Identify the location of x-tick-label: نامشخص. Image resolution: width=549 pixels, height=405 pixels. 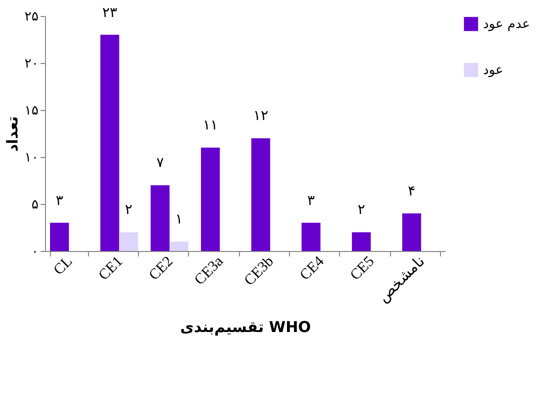
(402, 280).